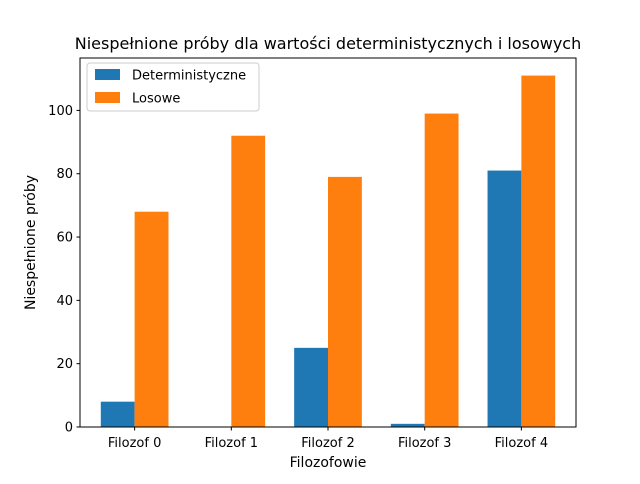  What do you see at coordinates (107, 74) in the screenshot?
I see `legend-swatch-deterministyczne` at bounding box center [107, 74].